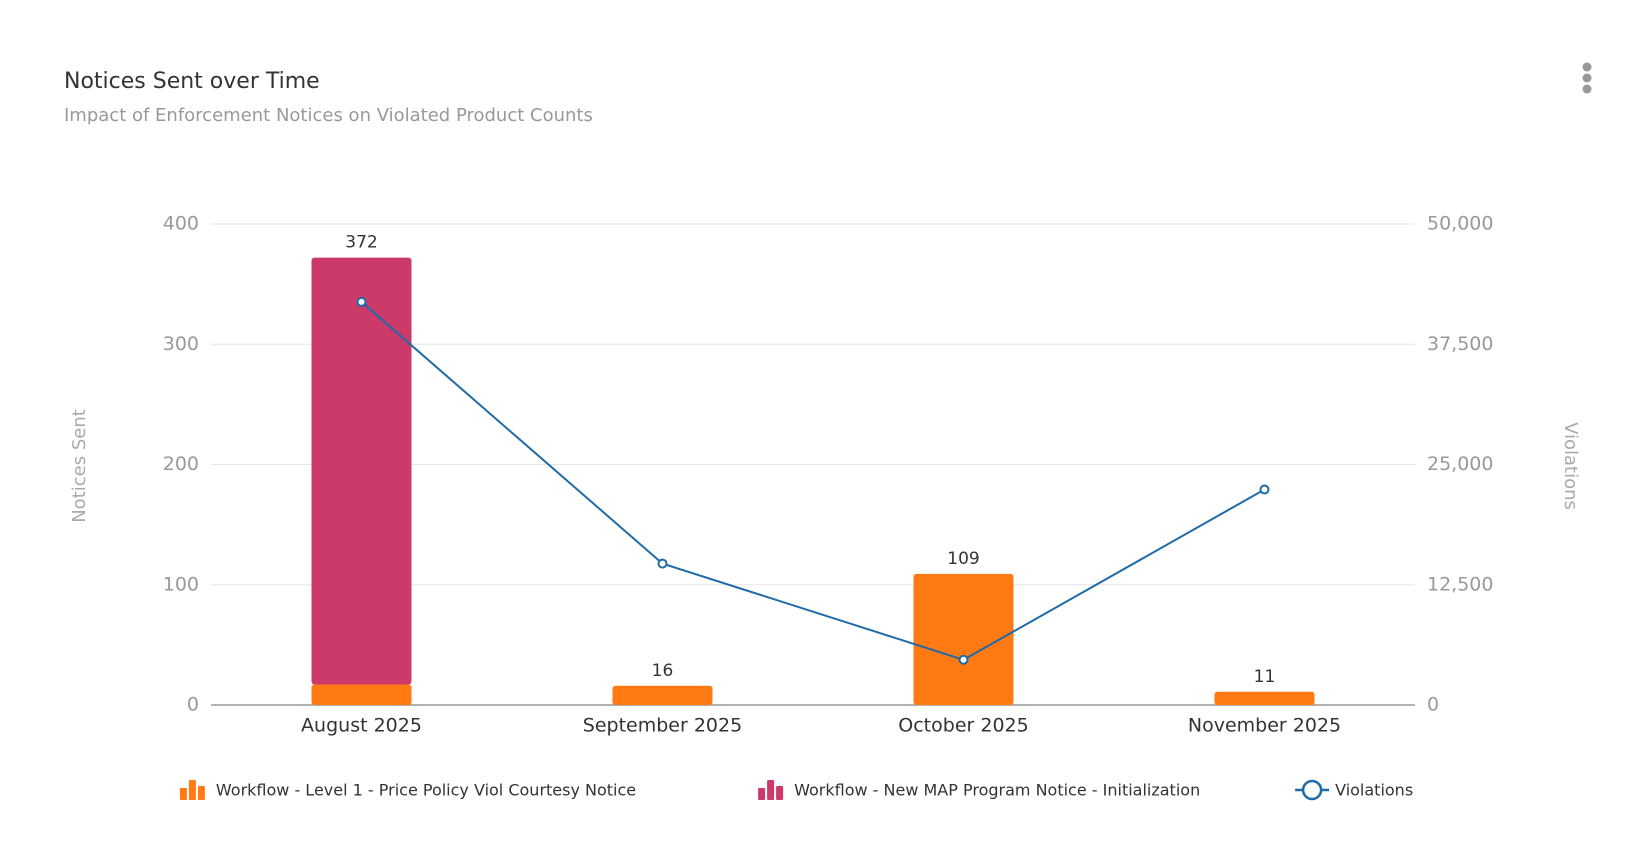  I want to click on y2-axis-title: Violations, so click(1570, 466).